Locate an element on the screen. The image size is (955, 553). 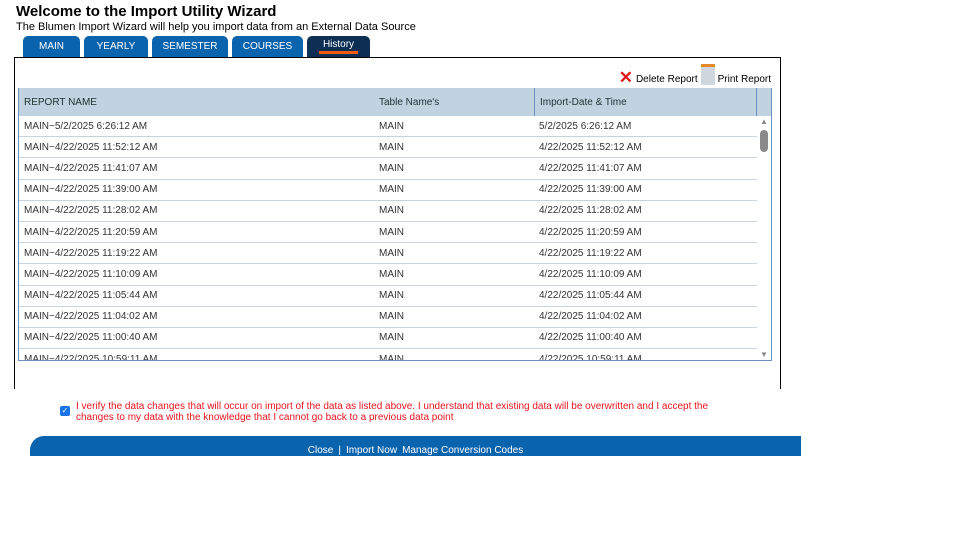
tab-label: COURSES is located at coordinates (267, 46).